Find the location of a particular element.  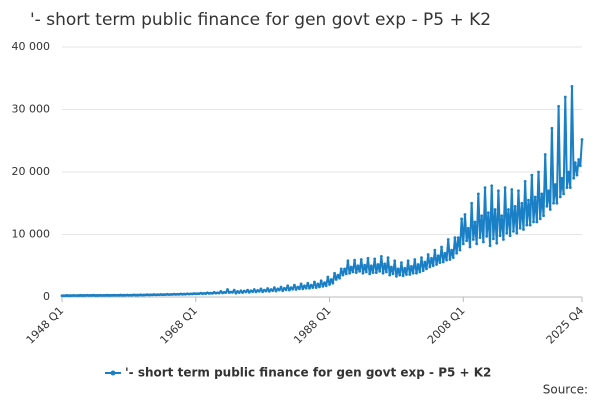

x-tick-label: 2008 Q1 is located at coordinates (446, 325).